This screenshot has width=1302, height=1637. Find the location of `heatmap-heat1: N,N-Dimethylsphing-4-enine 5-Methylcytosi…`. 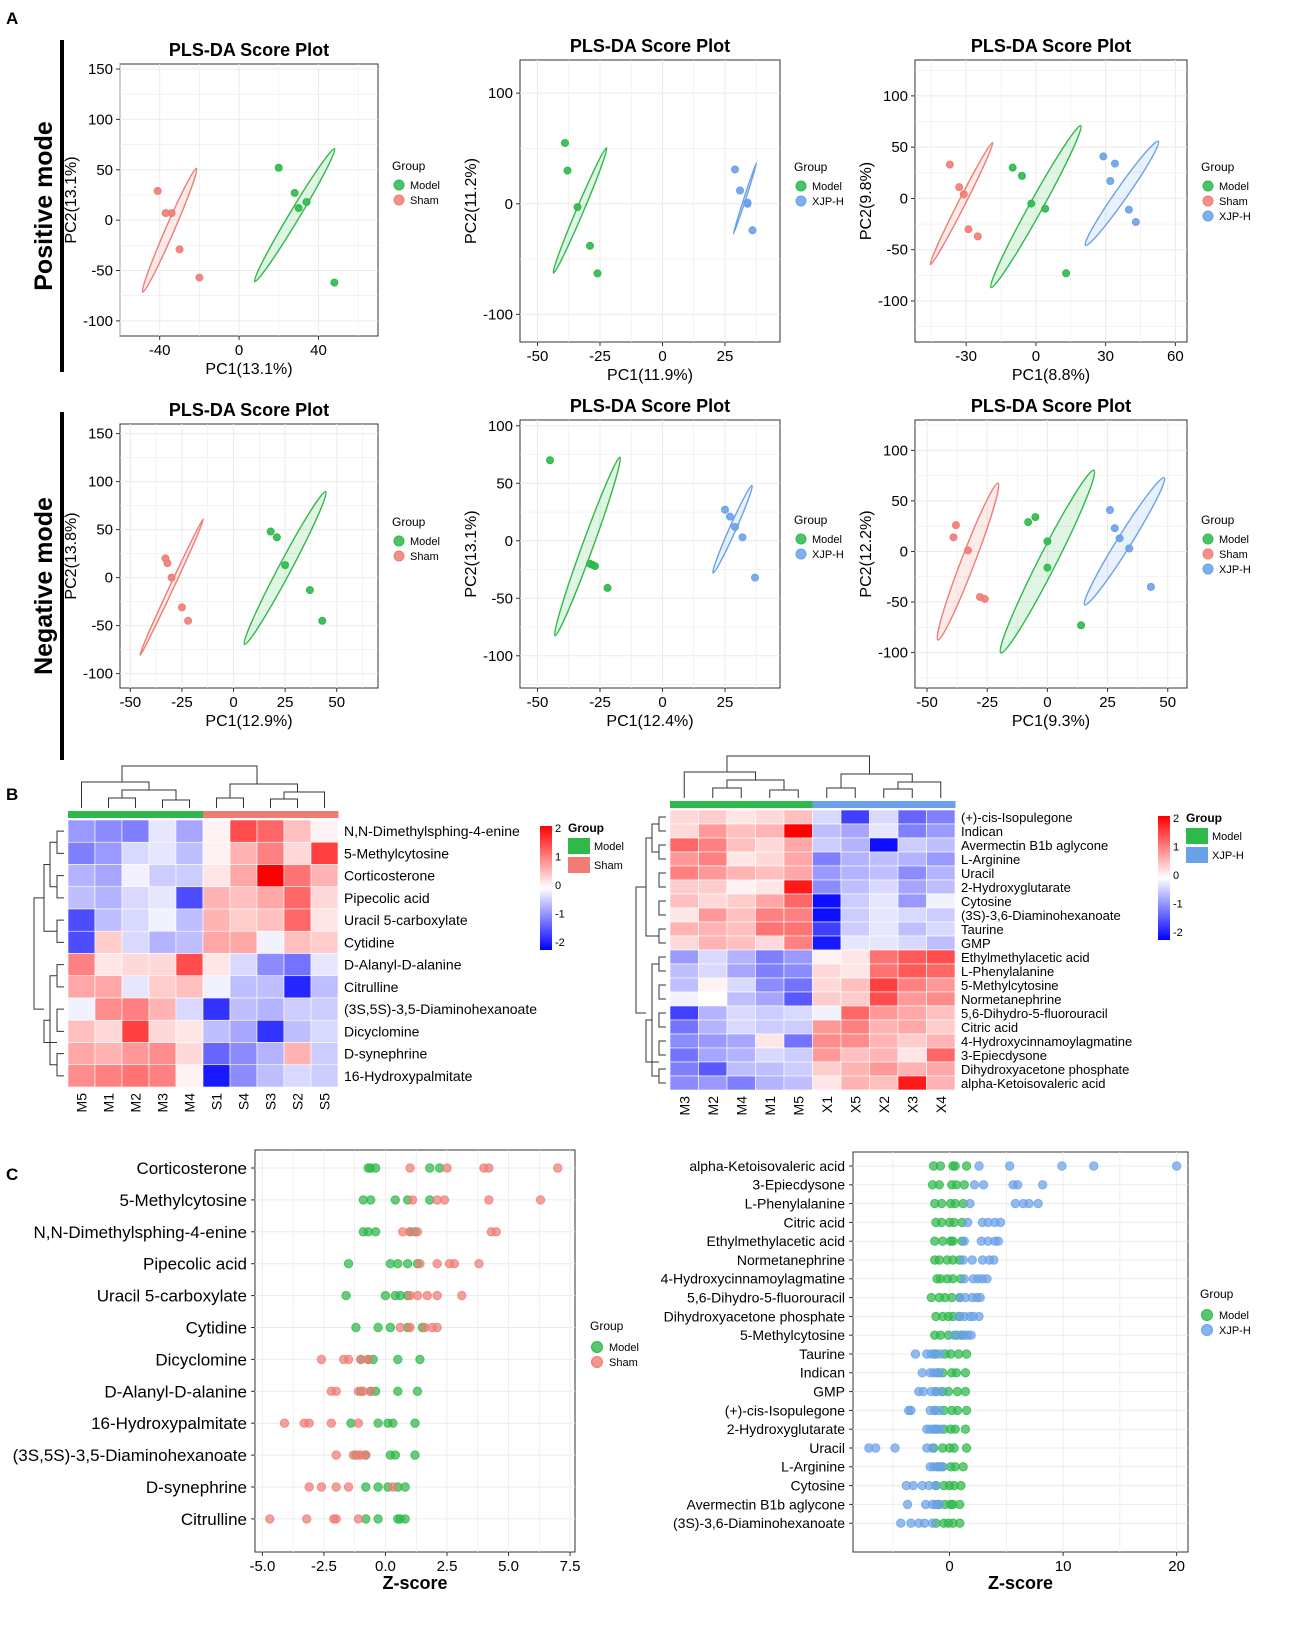

heatmap-heat1: N,N-Dimethylsphing-4-enine 5-Methylcytosi… is located at coordinates (328, 938).